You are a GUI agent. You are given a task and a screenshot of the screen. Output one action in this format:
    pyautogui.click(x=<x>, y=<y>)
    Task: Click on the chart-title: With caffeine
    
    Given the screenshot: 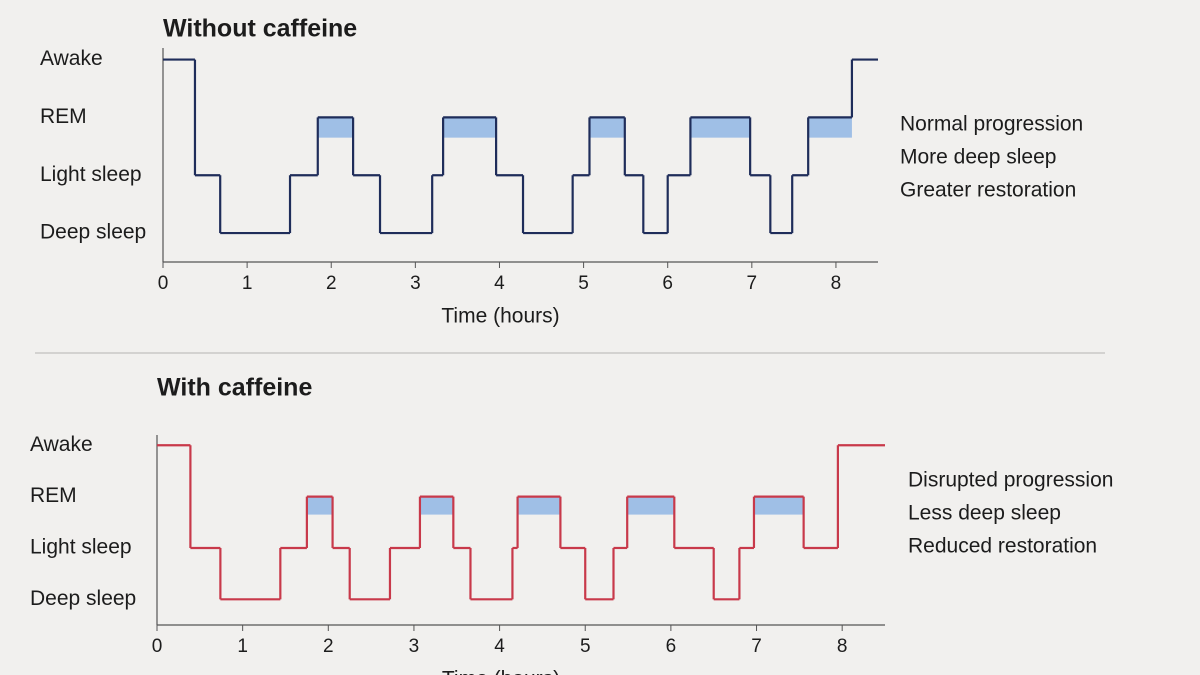 What is the action you would take?
    pyautogui.click(x=234, y=388)
    